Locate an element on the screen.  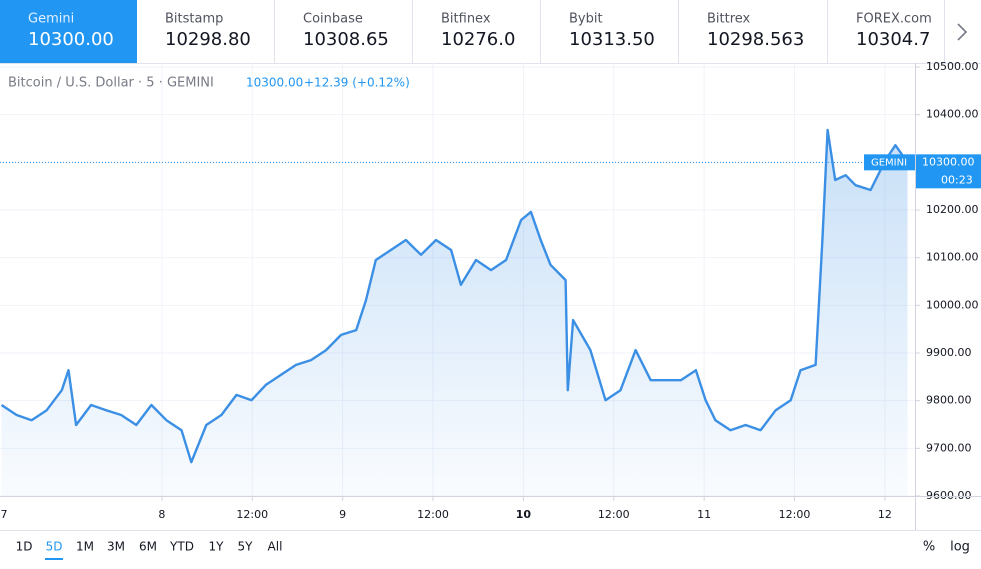
range-button: YTD is located at coordinates (181, 547).